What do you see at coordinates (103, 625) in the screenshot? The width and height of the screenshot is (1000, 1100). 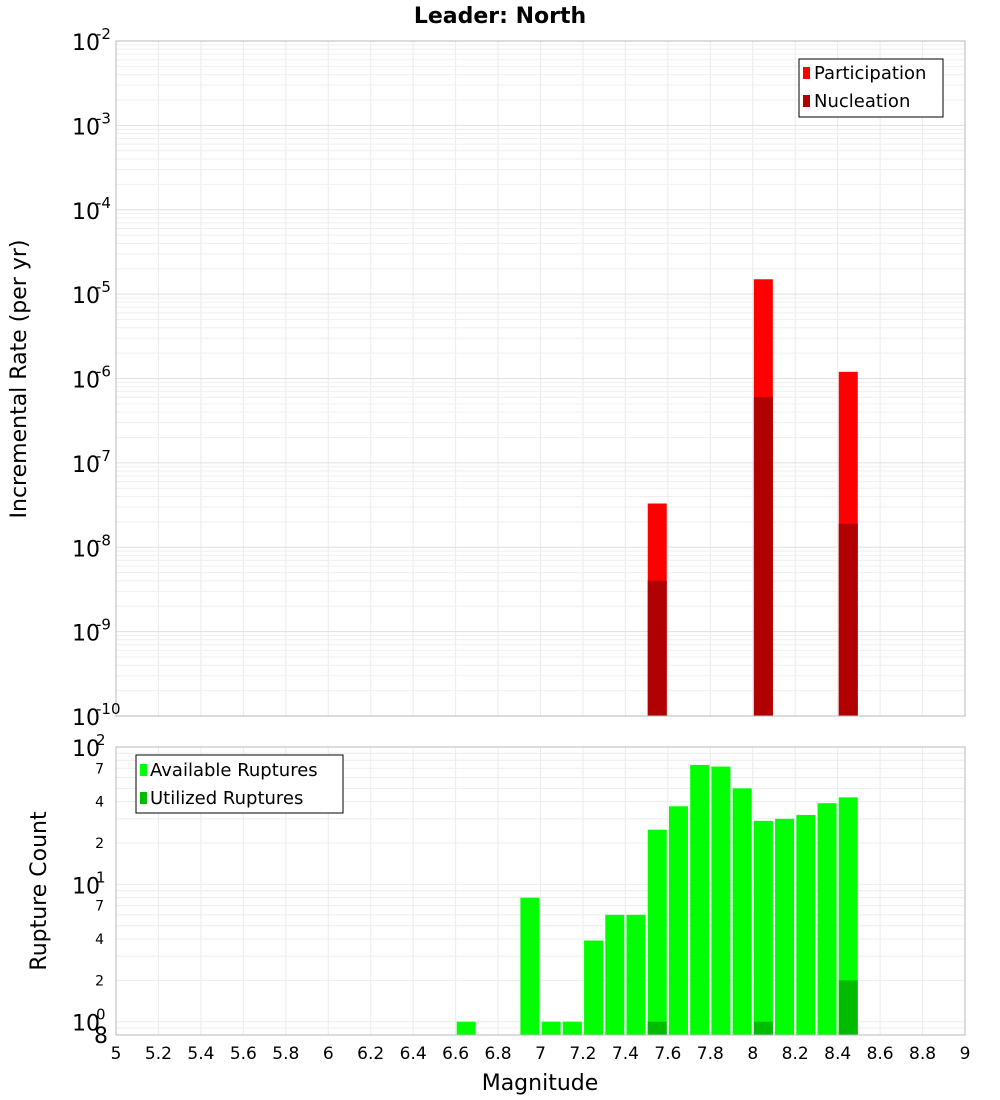 I see `y-tick-exponent: -9` at bounding box center [103, 625].